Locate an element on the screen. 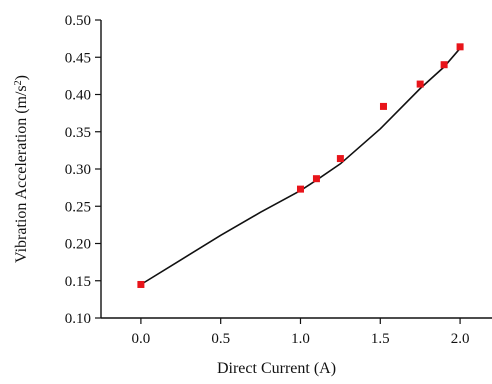 This screenshot has height=384, width=492. y-axis-title-tail: ) is located at coordinates (21, 77).